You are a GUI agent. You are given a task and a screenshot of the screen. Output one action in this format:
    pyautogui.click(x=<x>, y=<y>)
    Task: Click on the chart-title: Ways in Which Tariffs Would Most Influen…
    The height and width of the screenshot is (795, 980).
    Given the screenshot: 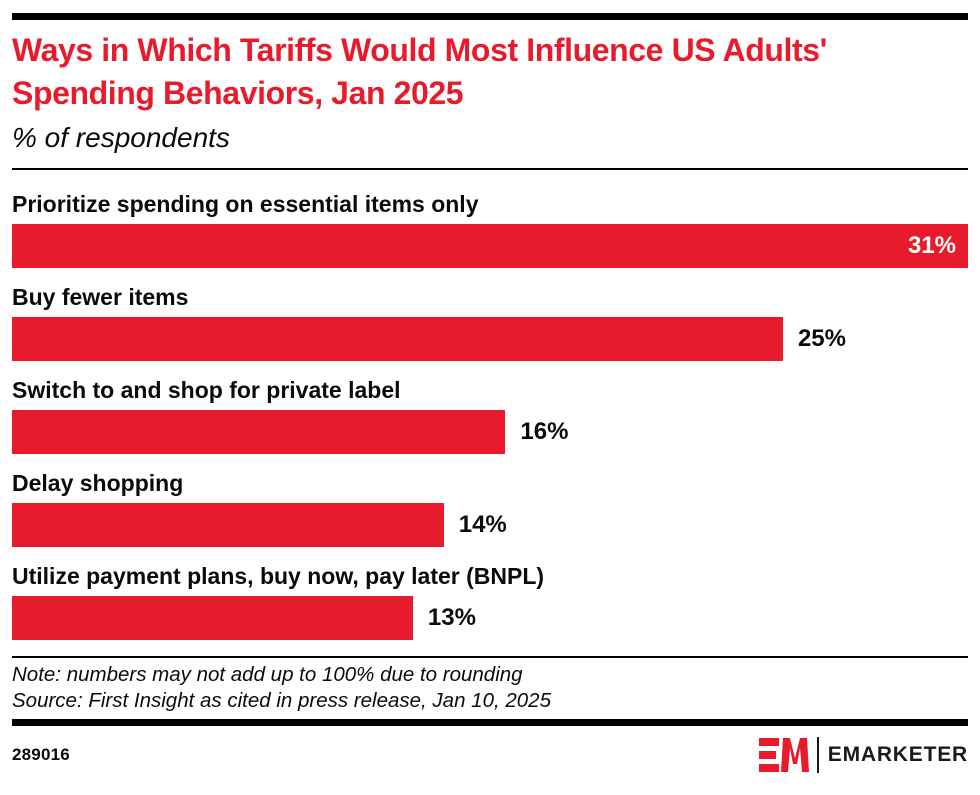 What is the action you would take?
    pyautogui.click(x=419, y=71)
    